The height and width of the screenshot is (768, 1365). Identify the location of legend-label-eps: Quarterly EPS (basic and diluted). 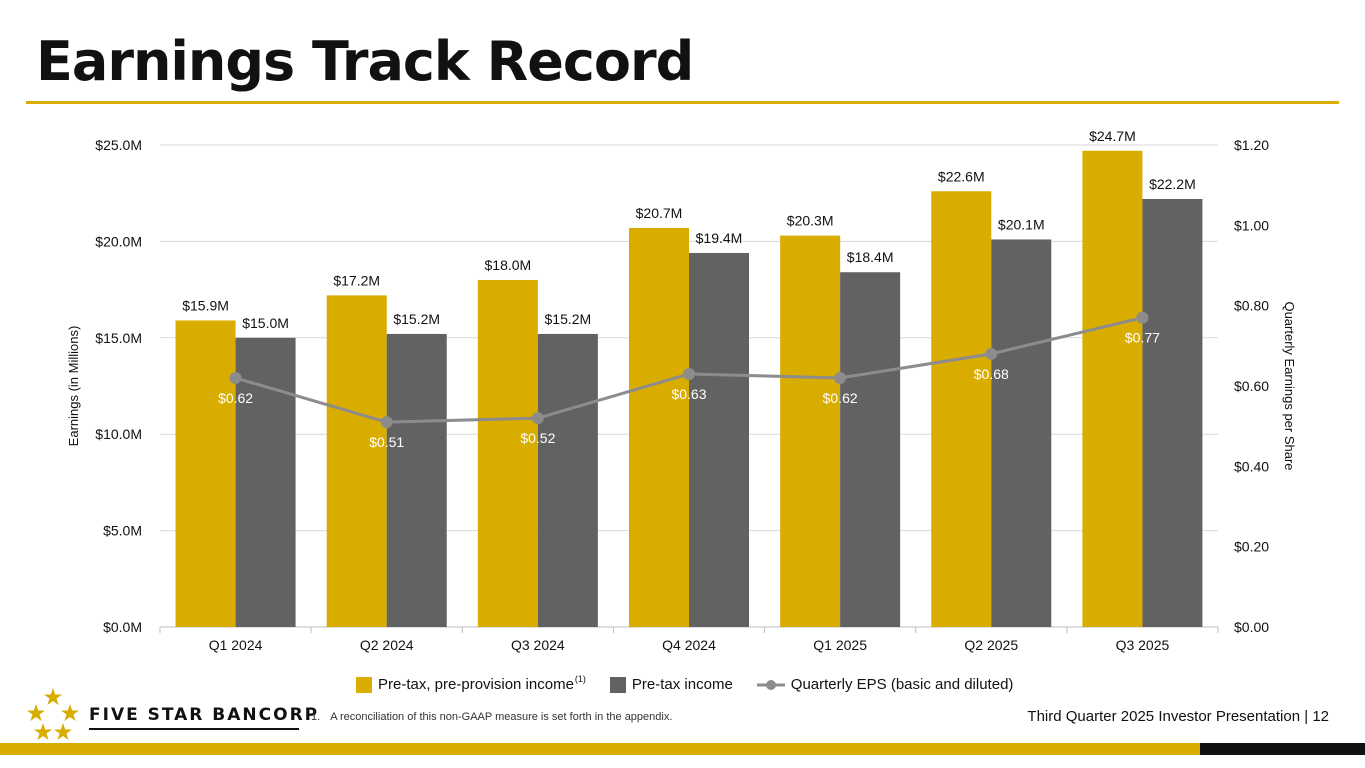
(902, 684).